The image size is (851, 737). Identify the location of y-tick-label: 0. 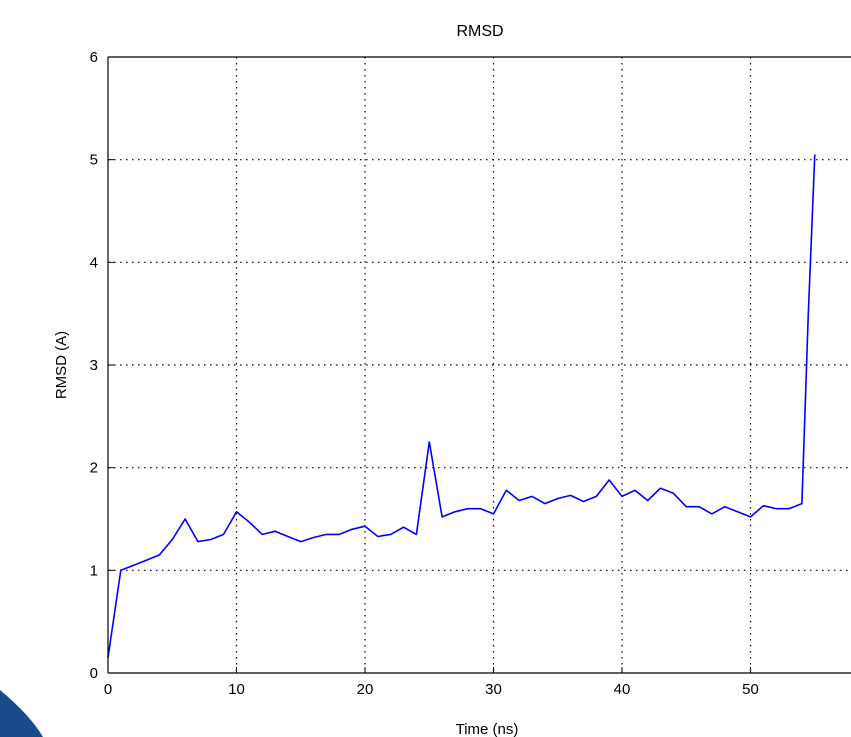
(94, 673).